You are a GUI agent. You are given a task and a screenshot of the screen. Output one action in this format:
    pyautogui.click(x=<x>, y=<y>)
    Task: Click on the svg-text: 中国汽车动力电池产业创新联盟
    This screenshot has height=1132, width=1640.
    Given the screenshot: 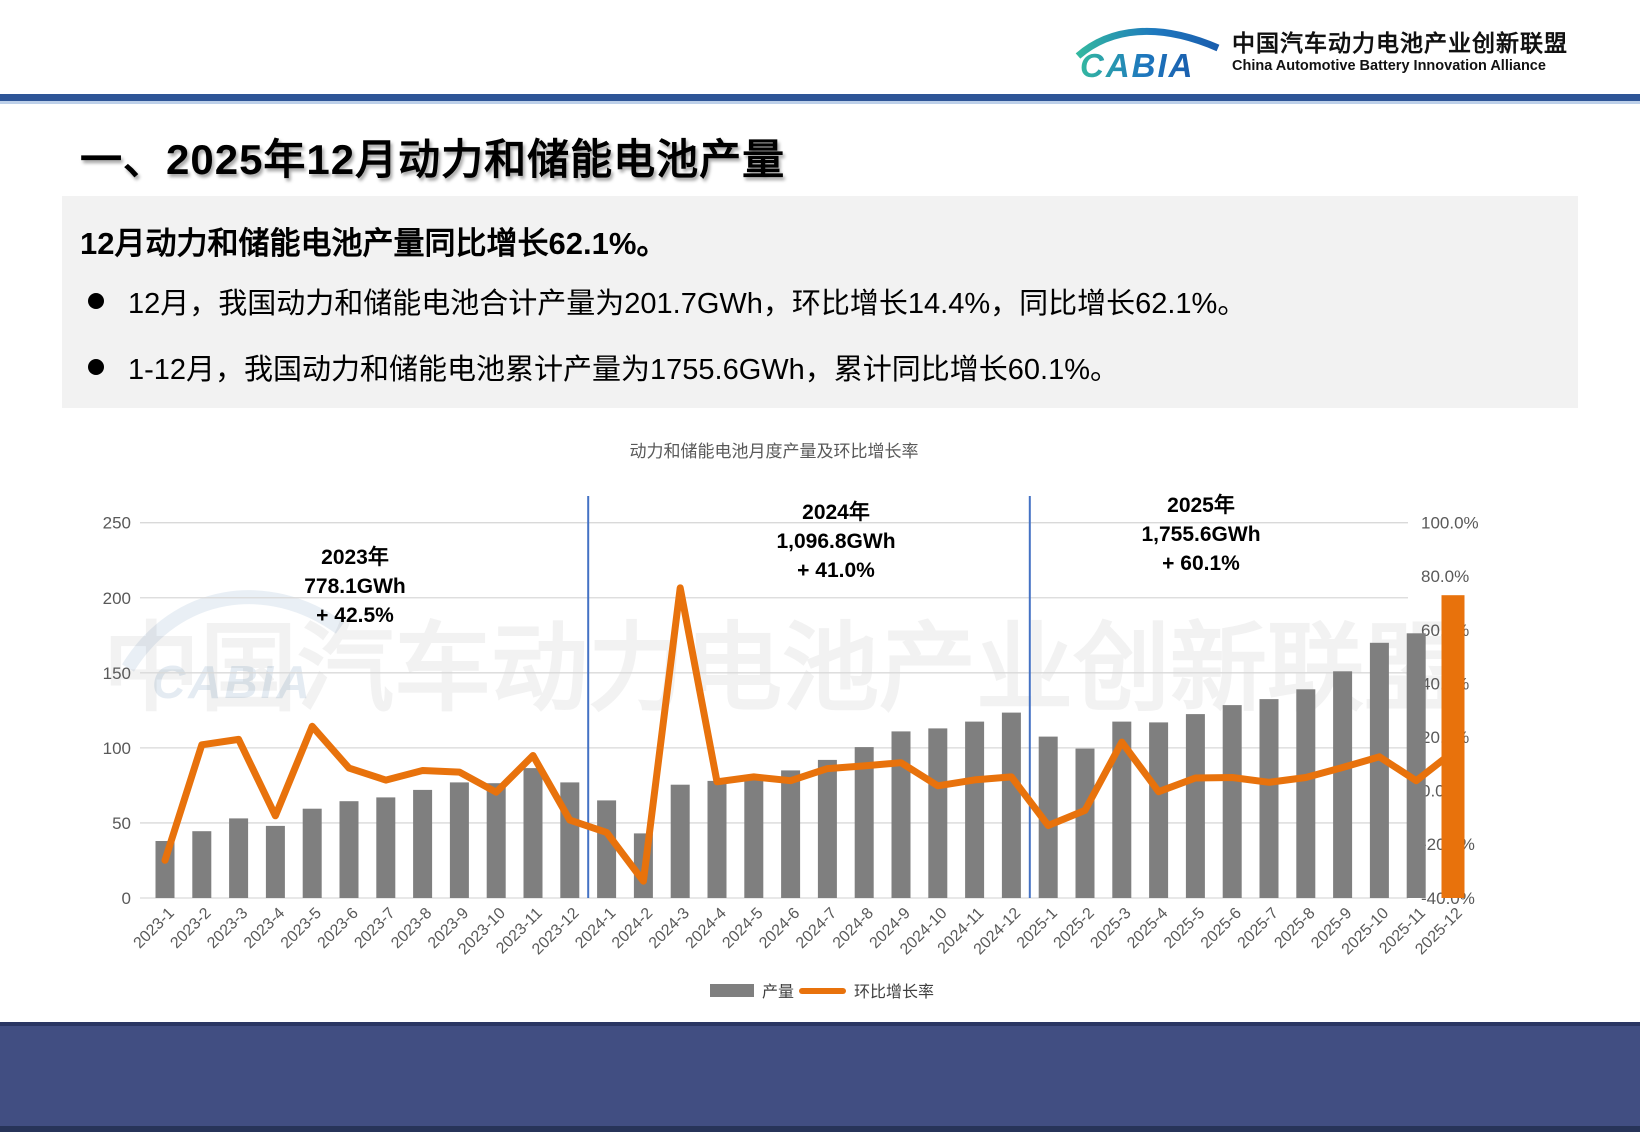 What is the action you would take?
    pyautogui.click(x=782, y=668)
    